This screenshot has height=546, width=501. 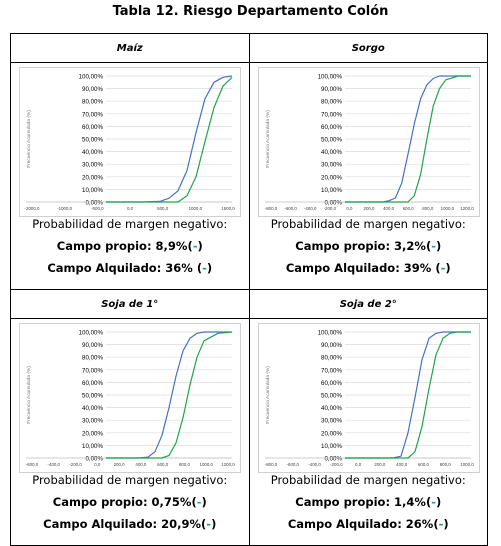 I want to click on campo-propio-line: Campo propio: 1,4%(-), so click(x=369, y=502).